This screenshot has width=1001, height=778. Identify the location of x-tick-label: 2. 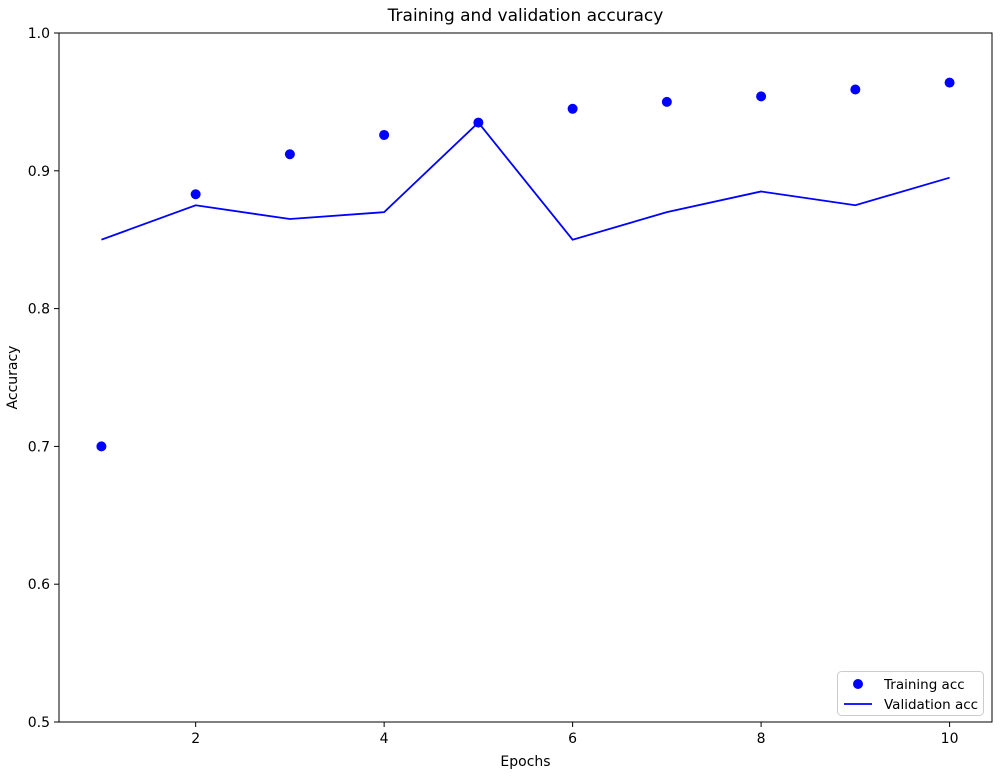
(195, 739).